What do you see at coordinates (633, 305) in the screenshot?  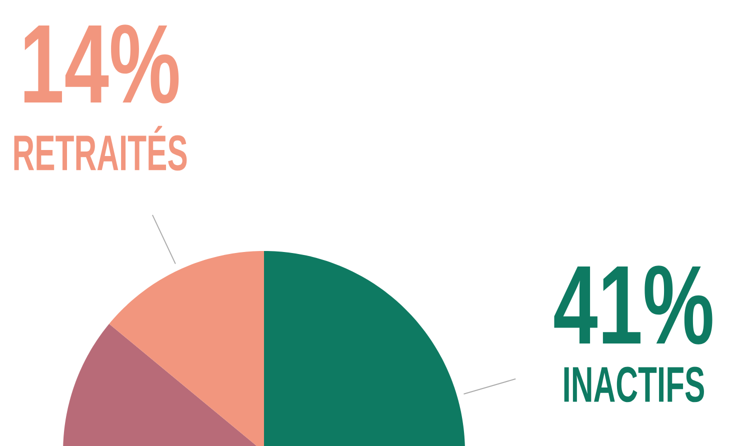 I see `data-label: 41%` at bounding box center [633, 305].